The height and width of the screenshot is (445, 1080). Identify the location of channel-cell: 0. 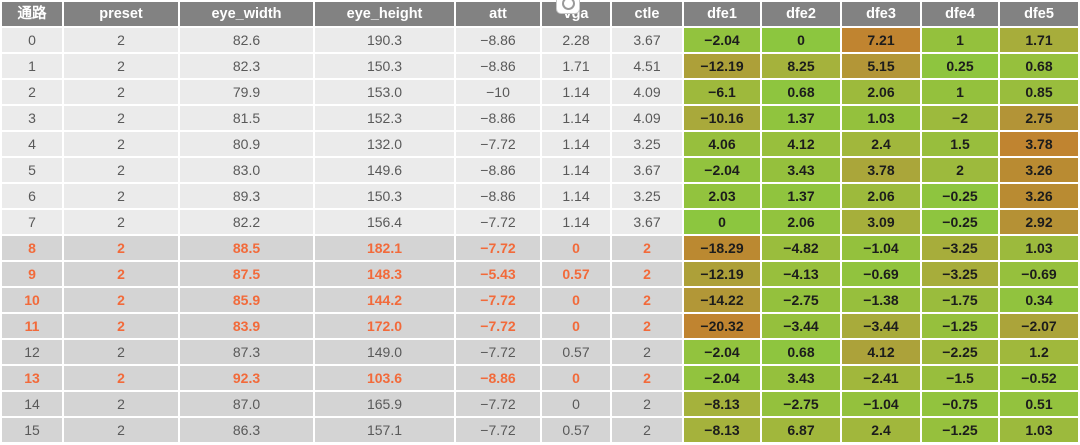
(32, 40).